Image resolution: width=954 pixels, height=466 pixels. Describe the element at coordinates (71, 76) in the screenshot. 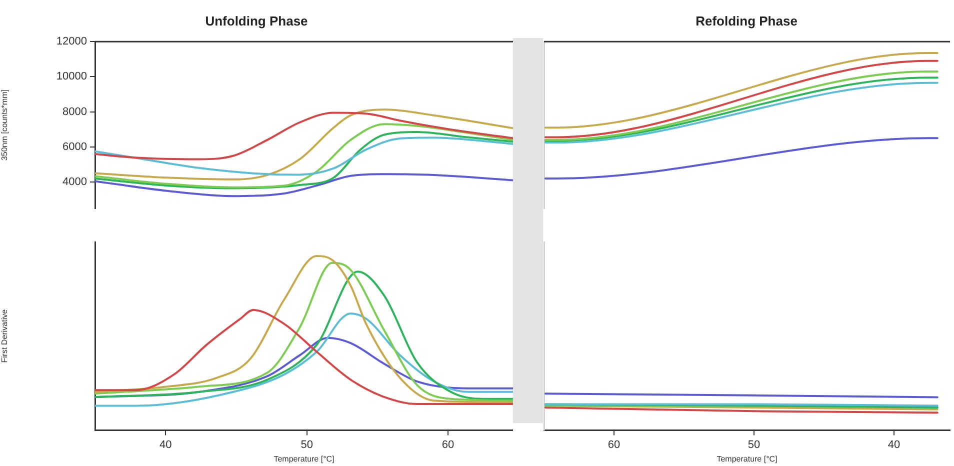

I see `y-tick-label: 10000` at that location.